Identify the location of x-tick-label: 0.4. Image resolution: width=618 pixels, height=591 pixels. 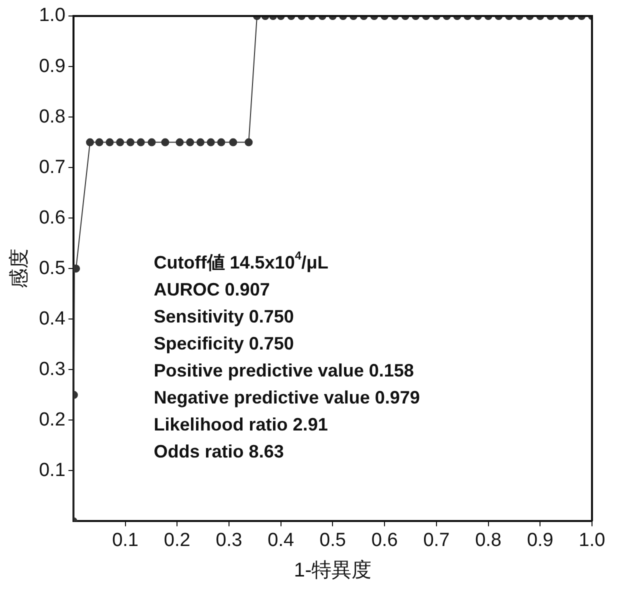
(281, 540).